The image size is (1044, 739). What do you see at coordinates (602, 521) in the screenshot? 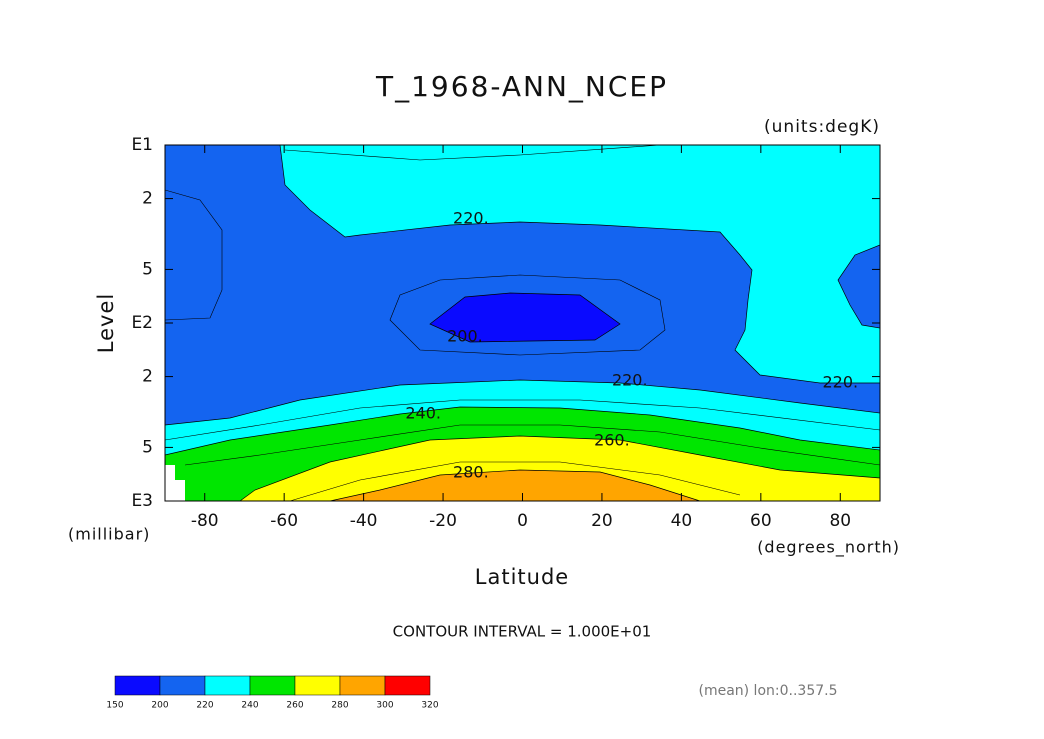
I see `x-tick-label: 20` at bounding box center [602, 521].